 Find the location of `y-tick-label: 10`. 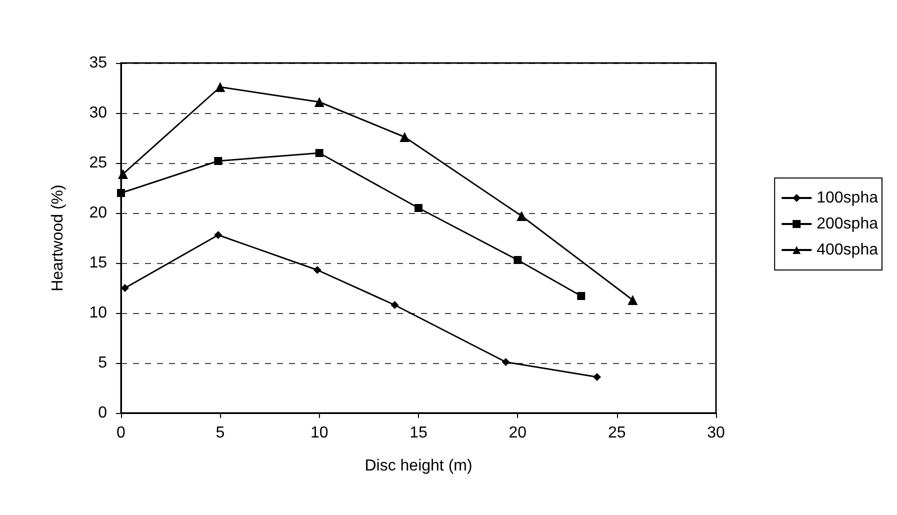

y-tick-label: 10 is located at coordinates (98, 313).